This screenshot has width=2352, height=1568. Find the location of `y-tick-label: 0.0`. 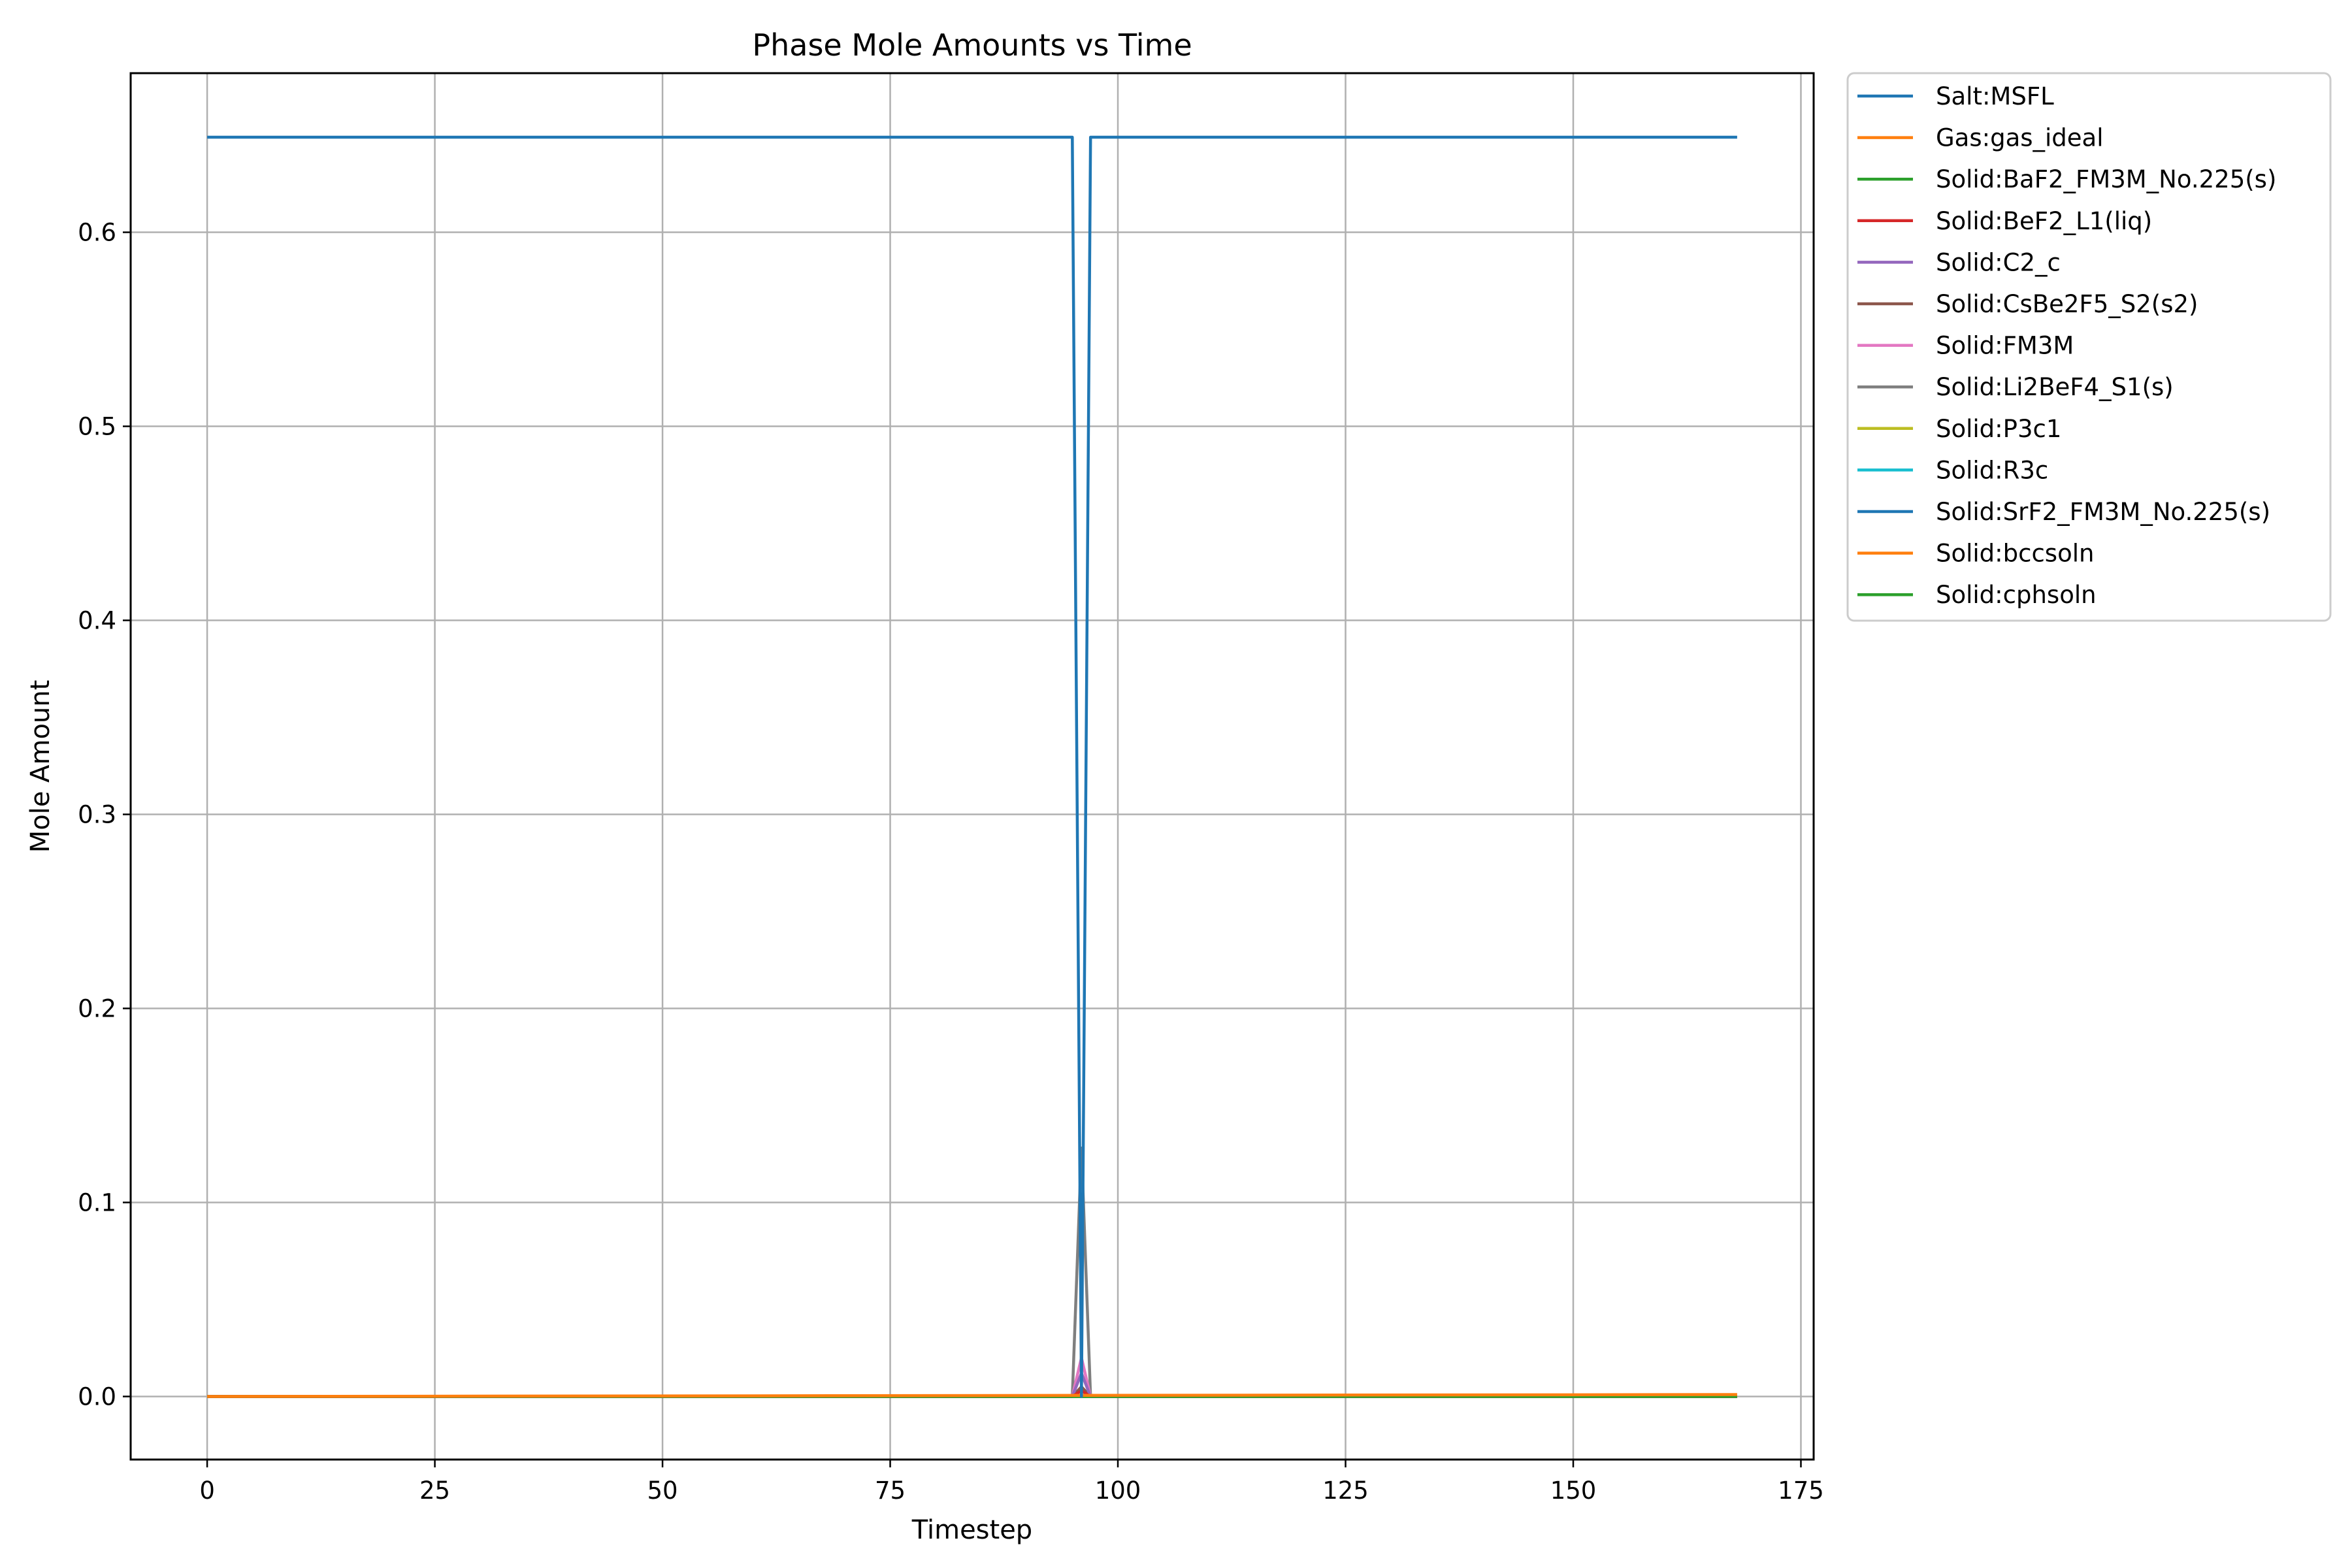

y-tick-label: 0.0 is located at coordinates (97, 1396).